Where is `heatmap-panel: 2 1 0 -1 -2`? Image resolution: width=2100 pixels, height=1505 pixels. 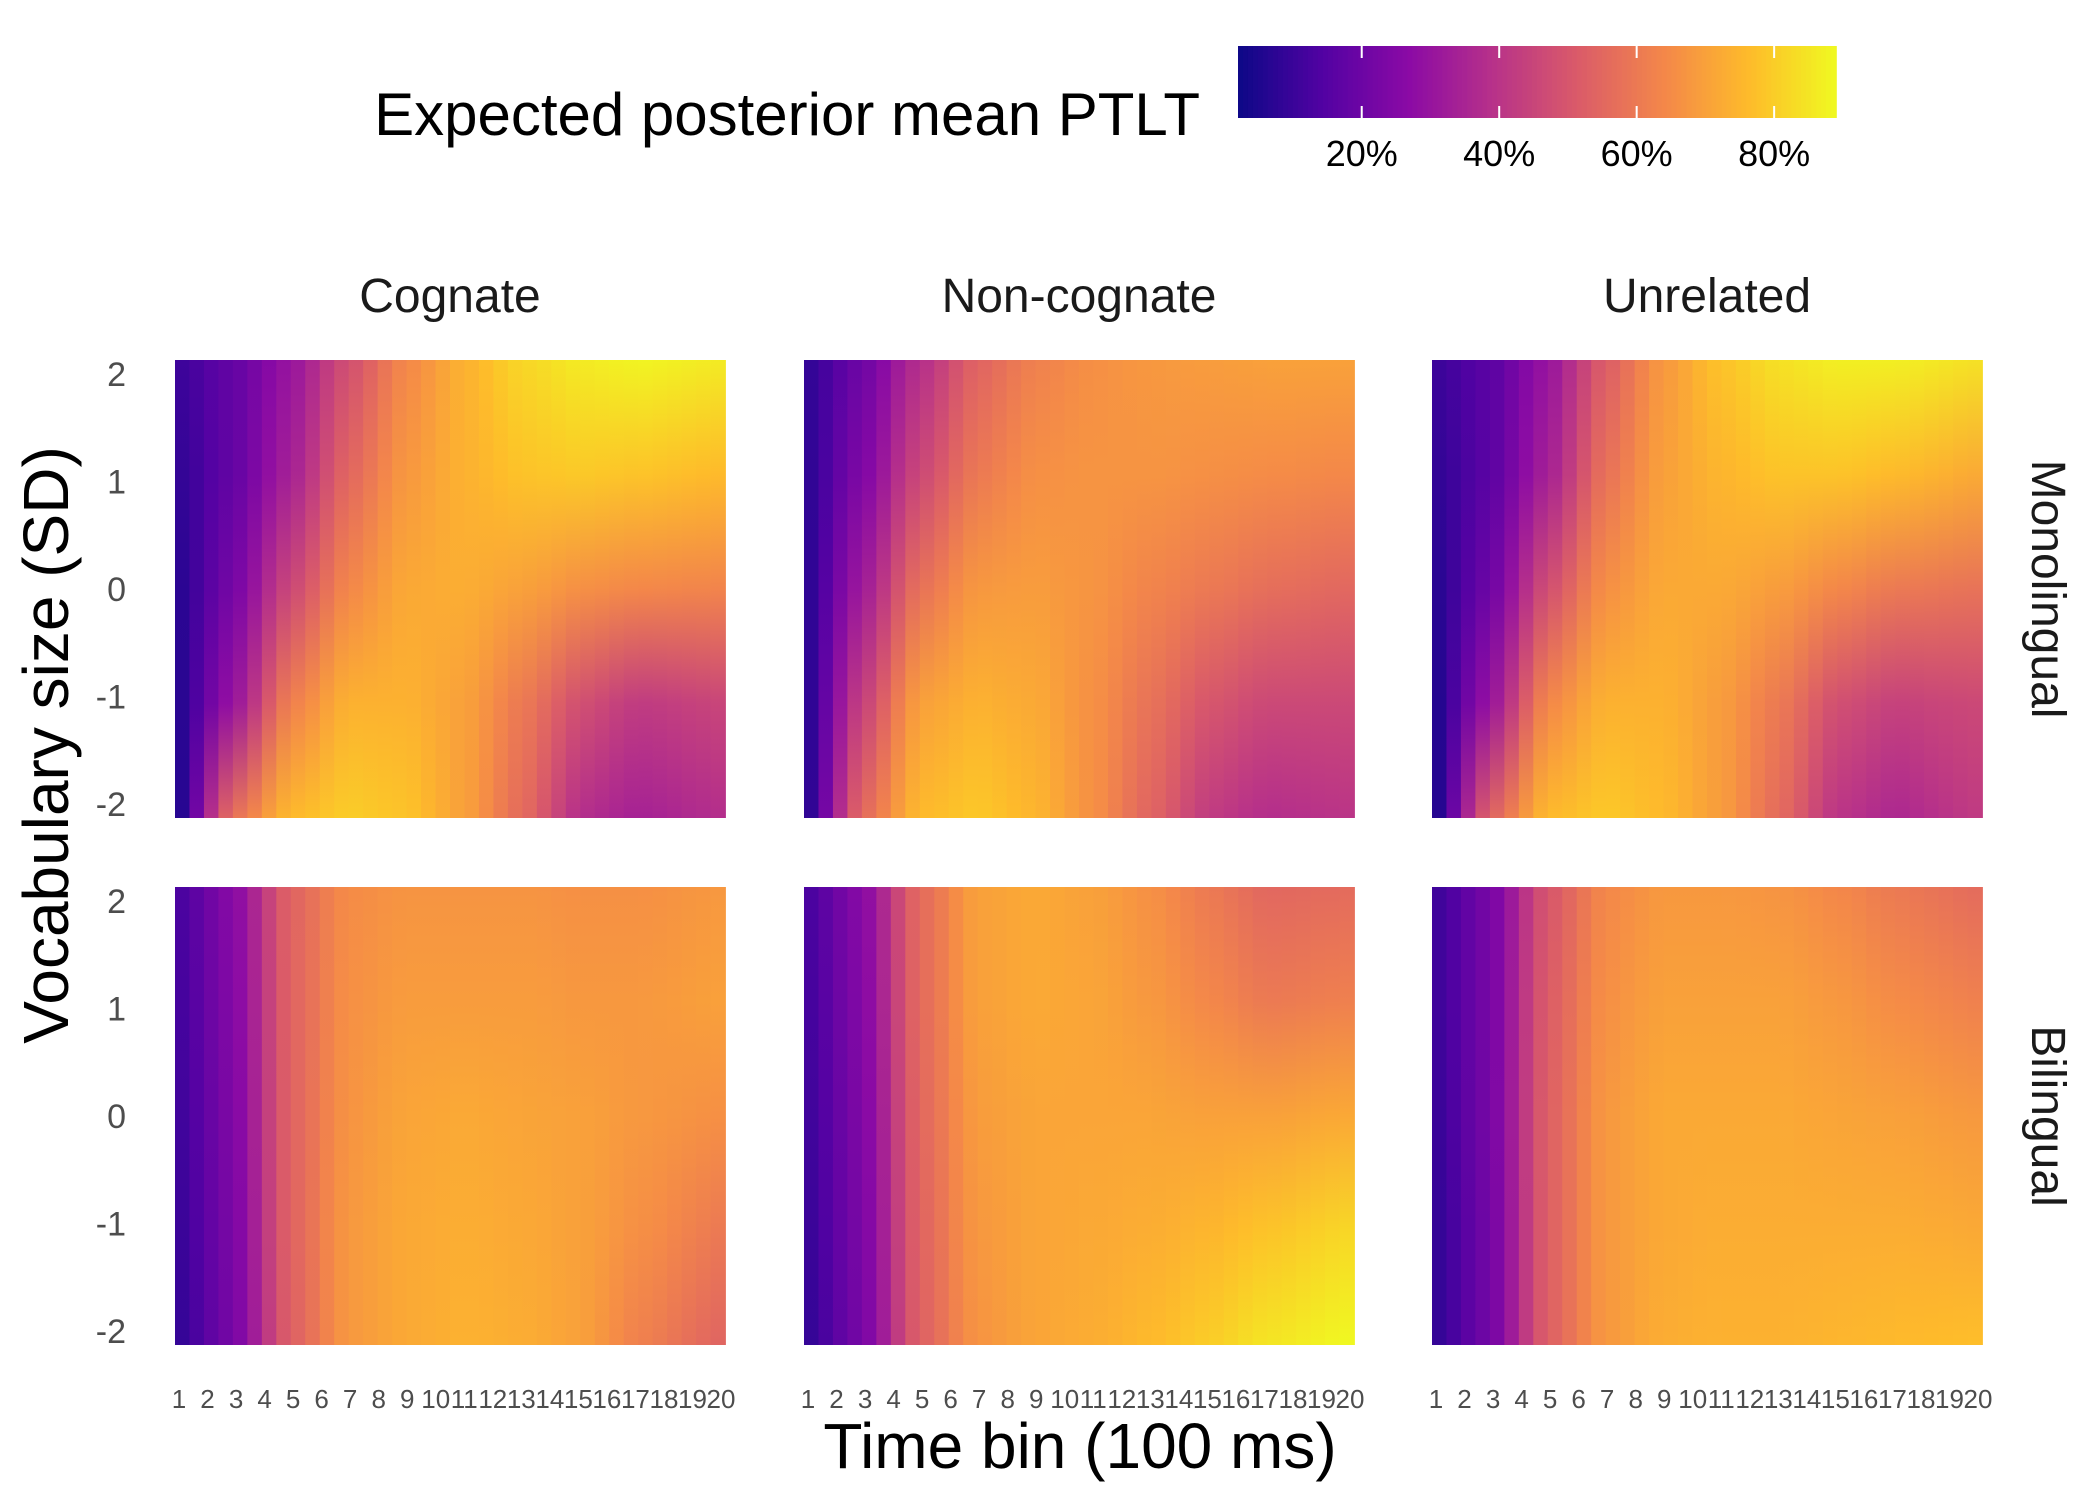 heatmap-panel: 2 1 0 -1 -2 is located at coordinates (411, 590).